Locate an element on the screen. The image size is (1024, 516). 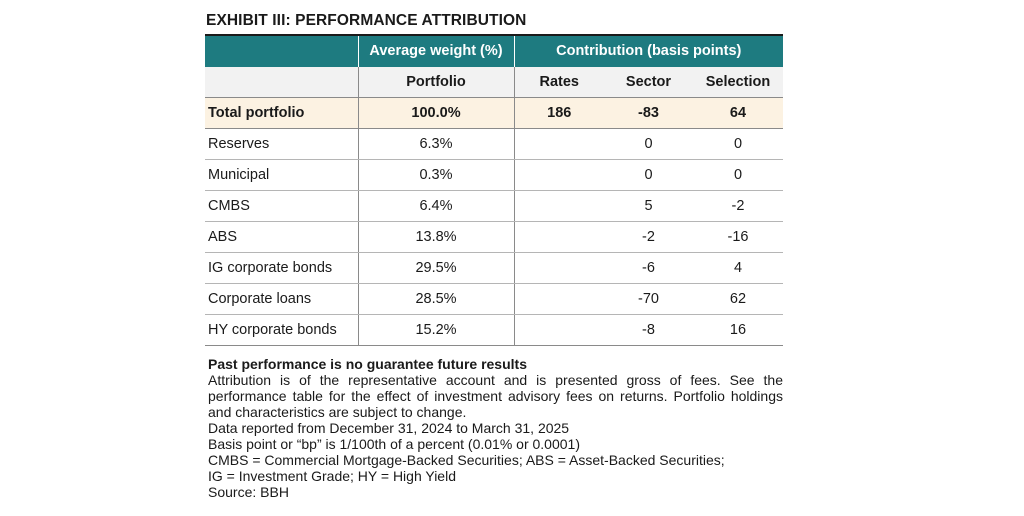
exhibit-title: EXHIBIT III: PERFORMANCE ATTRIBUTION is located at coordinates (494, 18).